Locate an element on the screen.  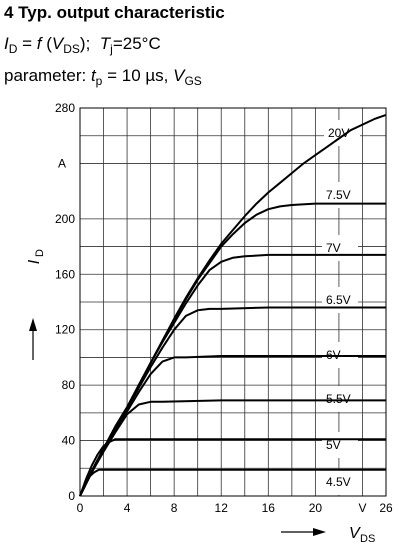
series-label: 5.5V is located at coordinates (338, 399).